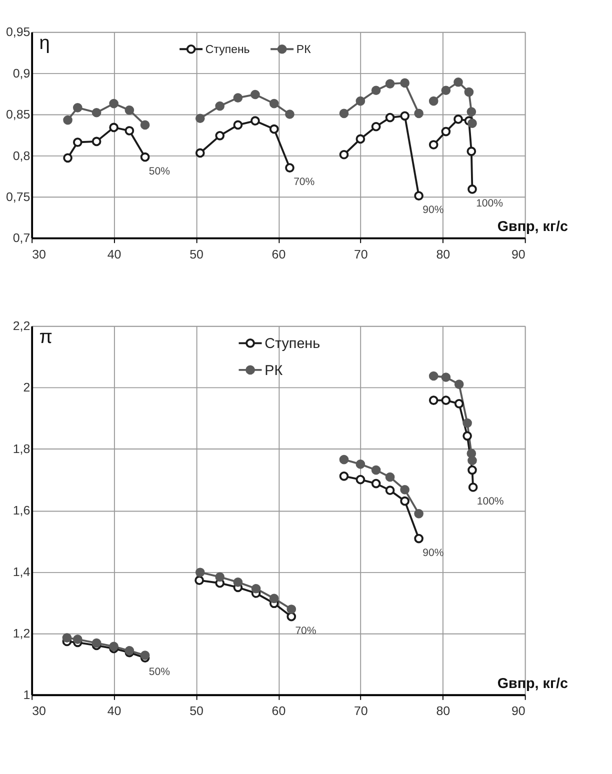 The width and height of the screenshot is (612, 774). Describe the element at coordinates (21, 633) in the screenshot. I see `y-tick-label: 1,2` at that location.